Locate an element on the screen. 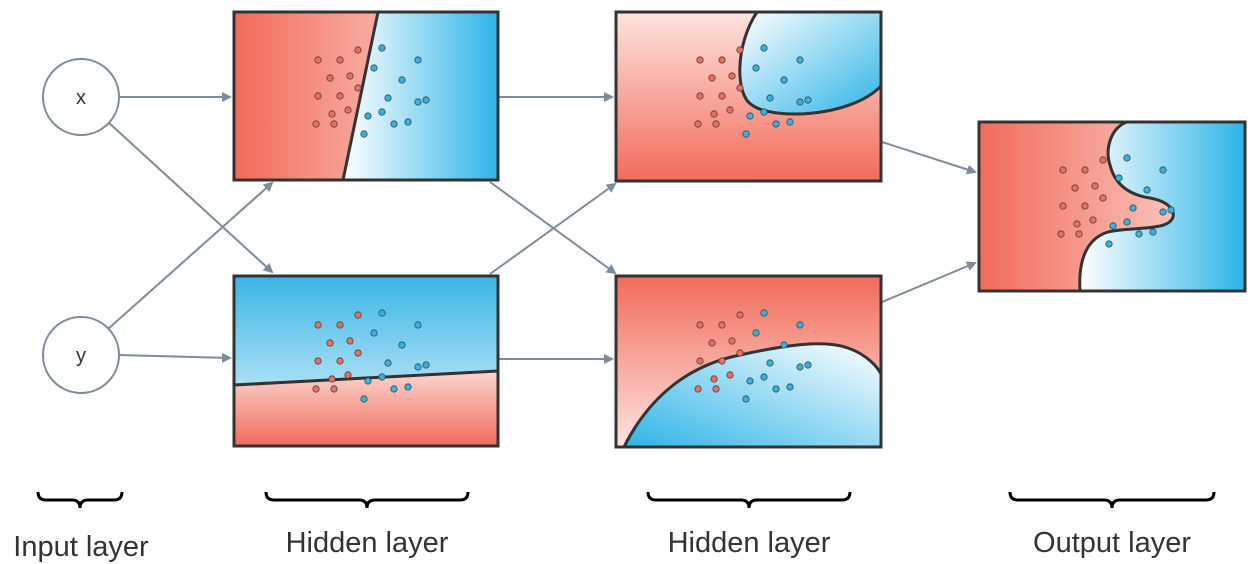 This screenshot has width=1253, height=564. input-node-x-label: x is located at coordinates (81, 98).